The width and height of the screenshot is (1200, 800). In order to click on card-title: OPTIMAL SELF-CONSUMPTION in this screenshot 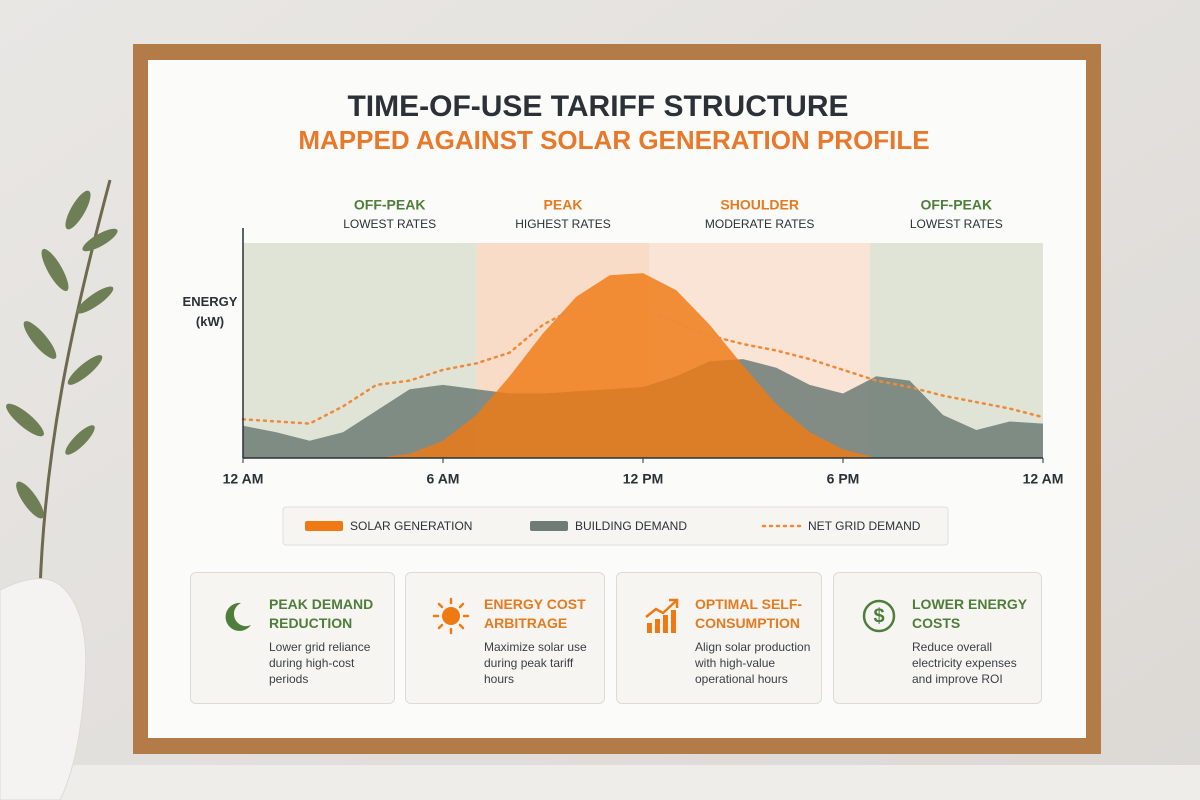, I will do `click(749, 613)`.